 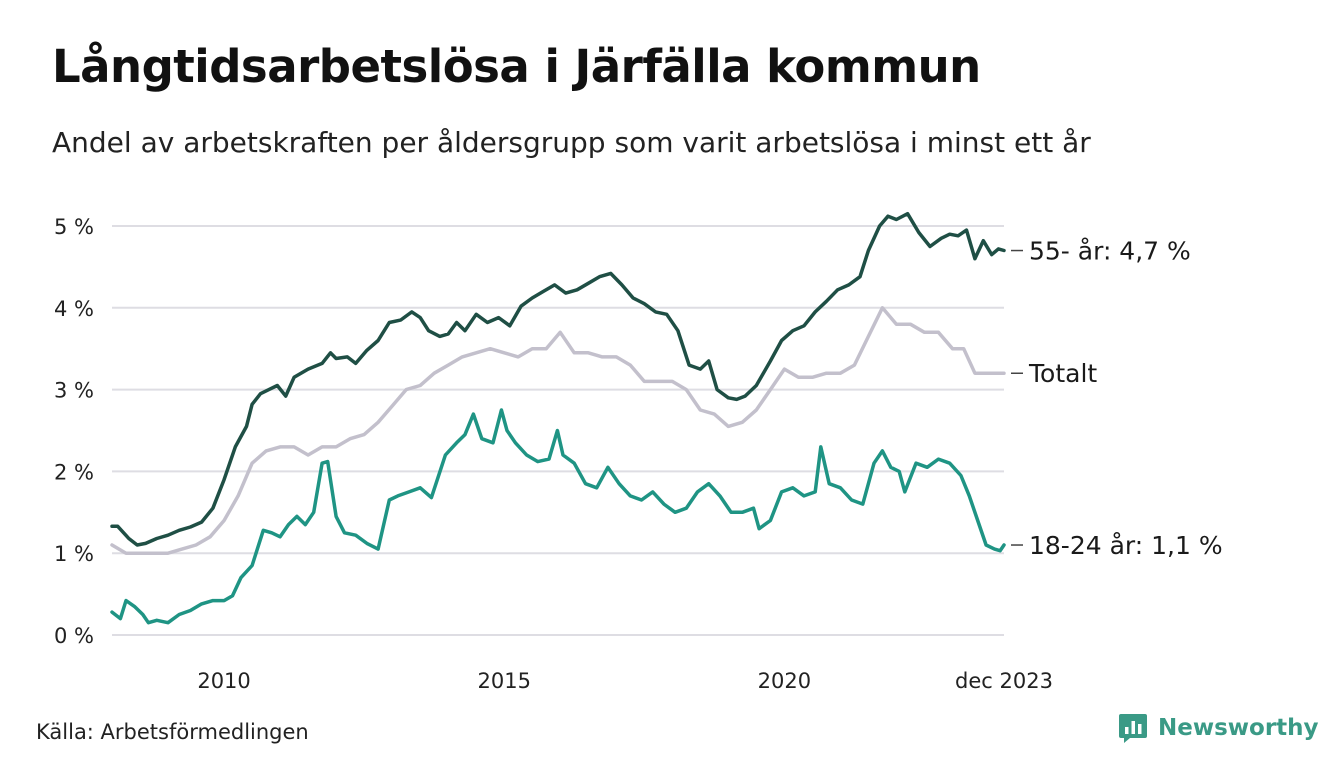 I want to click on newsworthy-logo-icon, so click(x=1133, y=728).